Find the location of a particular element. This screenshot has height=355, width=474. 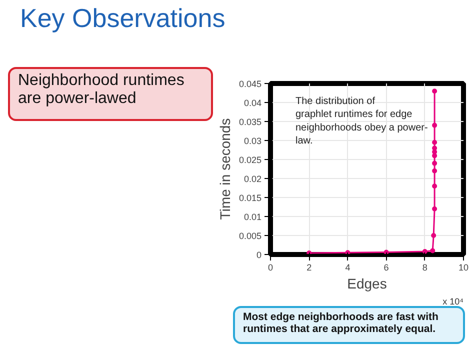

x-tick-label: 0 is located at coordinates (271, 267).